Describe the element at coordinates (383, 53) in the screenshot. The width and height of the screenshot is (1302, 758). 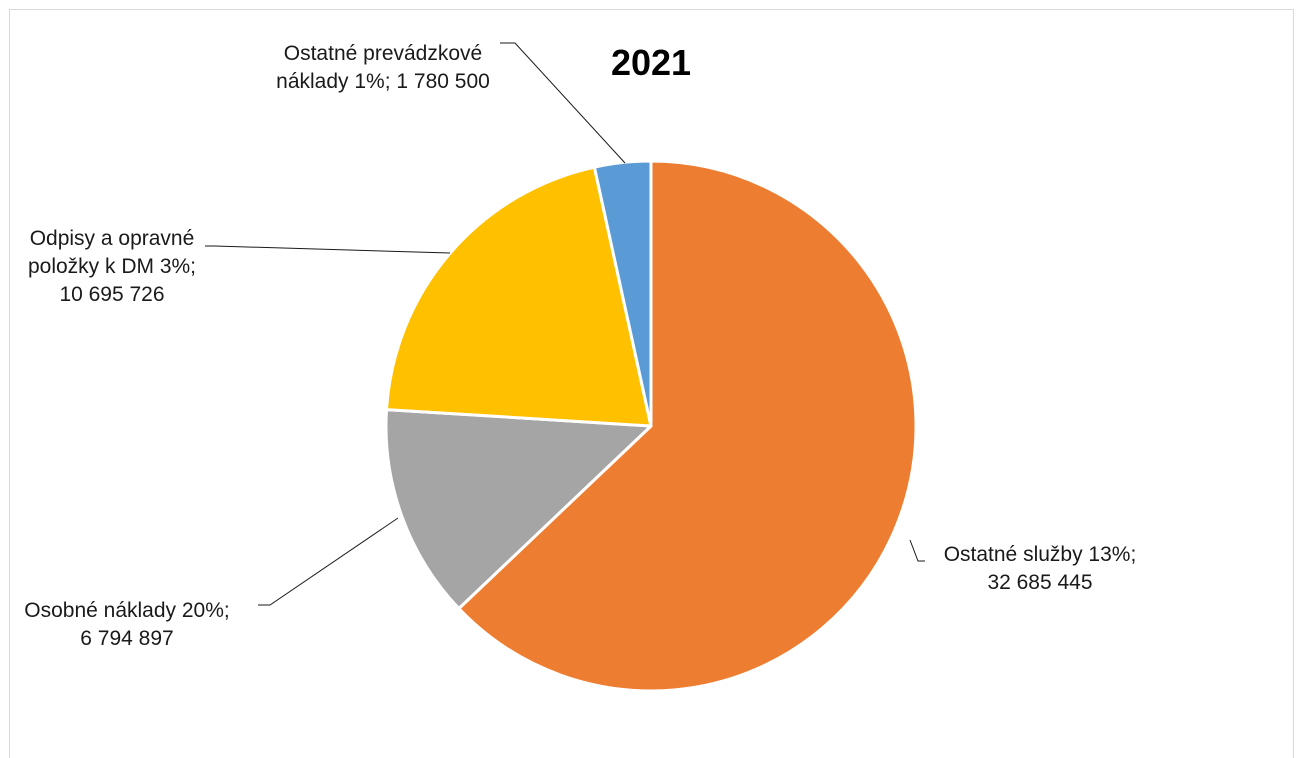
I see `data-label-line: Ostatné prevádzkové` at that location.